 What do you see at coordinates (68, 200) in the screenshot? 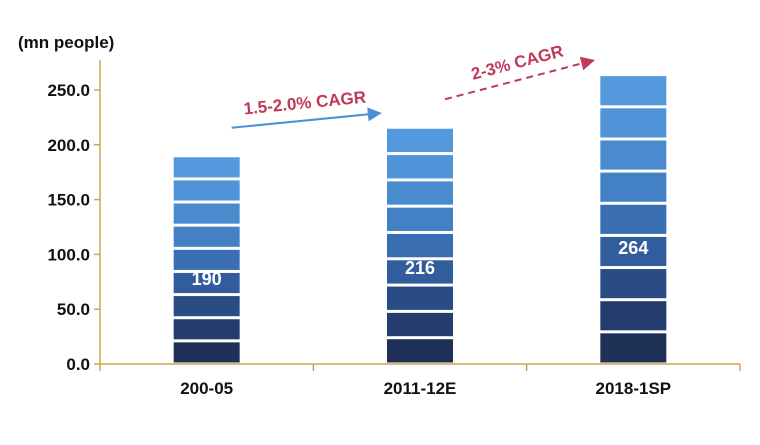
I see `y-tick-label: 150.0` at bounding box center [68, 200].